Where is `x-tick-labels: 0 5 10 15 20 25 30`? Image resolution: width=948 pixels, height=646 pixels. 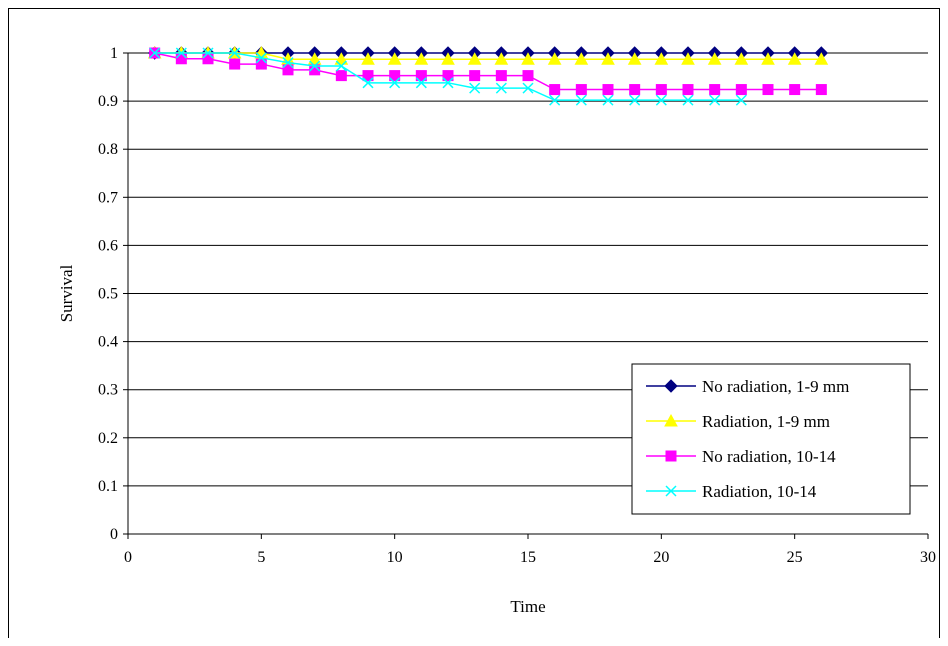
x-tick-labels: 0 5 10 15 20 25 30 is located at coordinates (530, 550).